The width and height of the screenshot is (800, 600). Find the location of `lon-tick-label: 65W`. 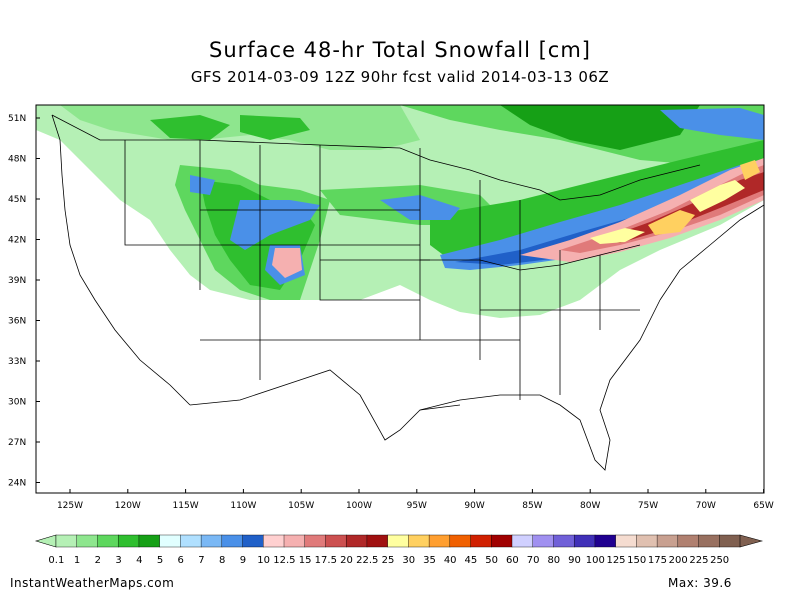

lon-tick-label: 65W is located at coordinates (763, 506).